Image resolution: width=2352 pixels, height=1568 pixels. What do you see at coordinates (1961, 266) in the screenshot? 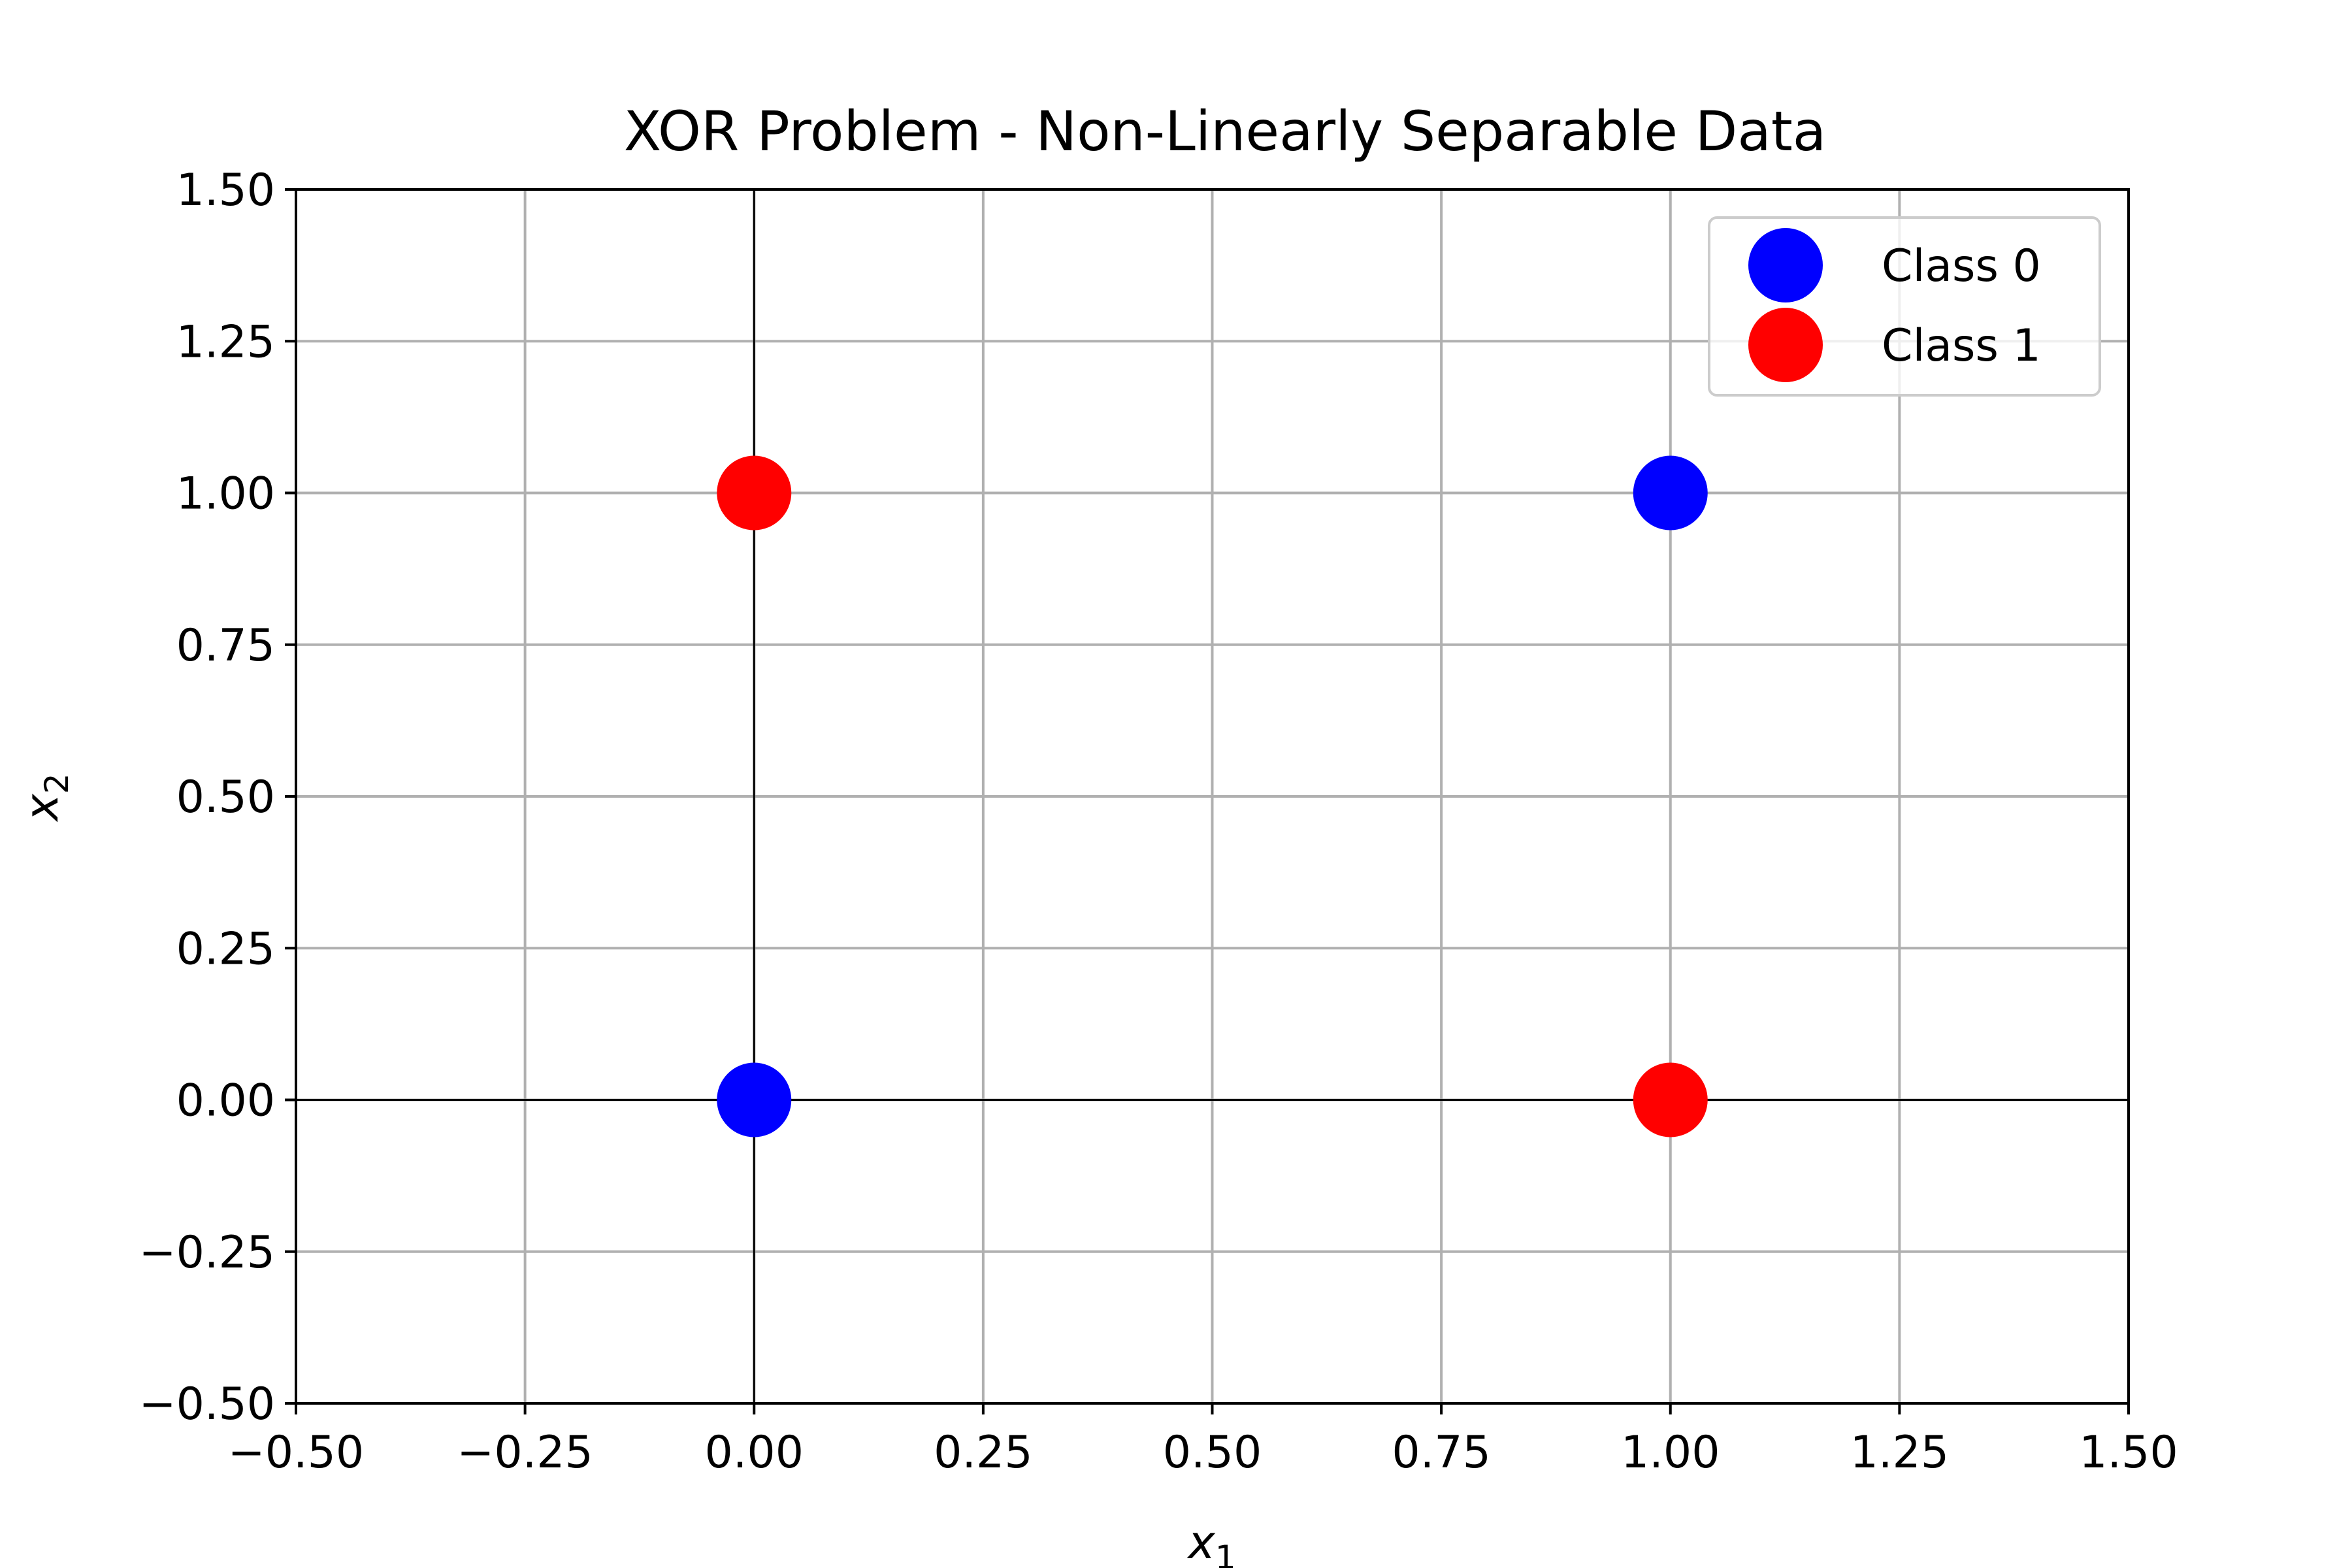
I see `legend-label-0: Class 0` at bounding box center [1961, 266].